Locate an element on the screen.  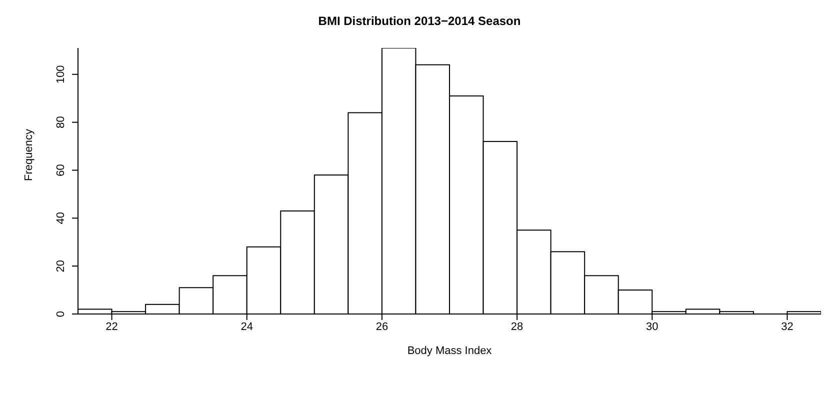
y-tick-label: 20 is located at coordinates (61, 266).